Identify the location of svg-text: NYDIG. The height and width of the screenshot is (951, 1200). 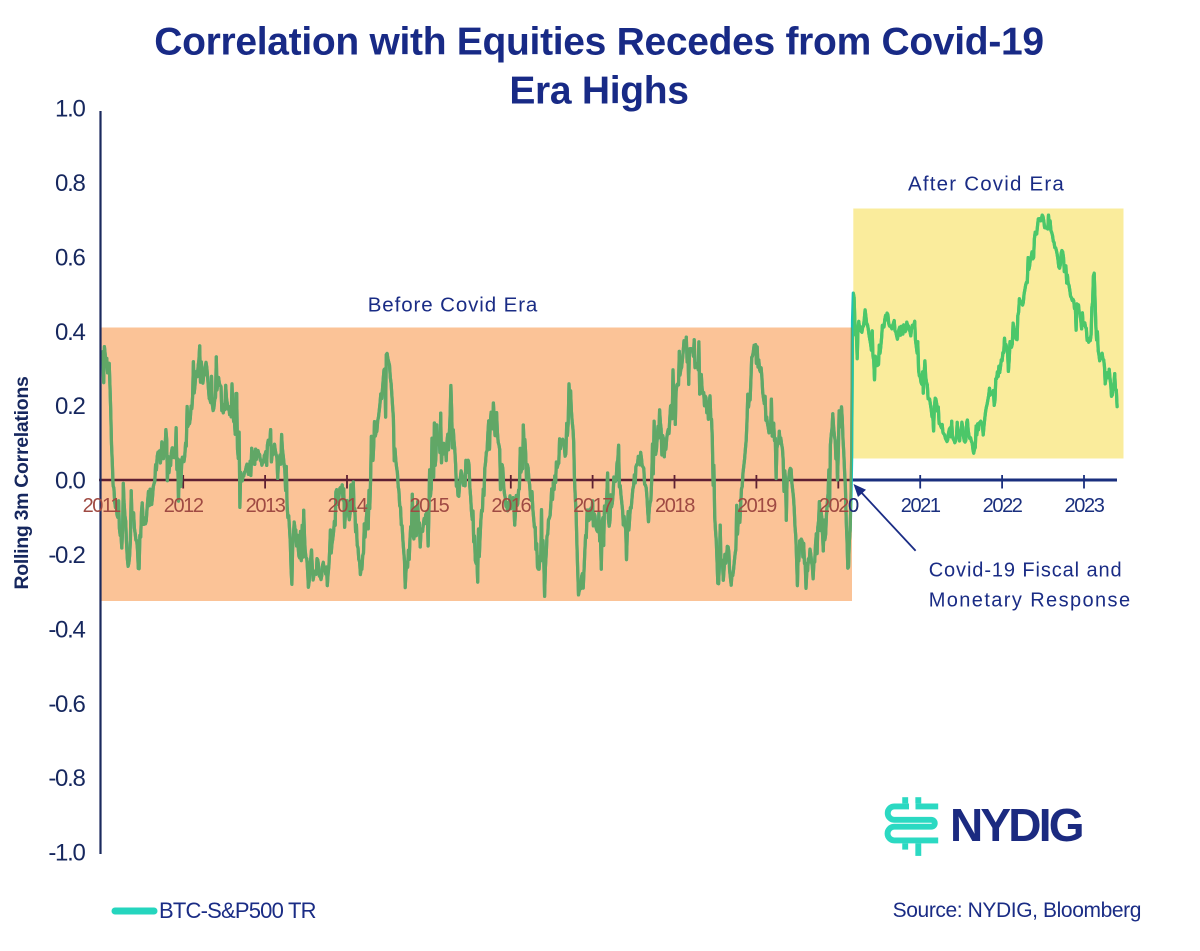
(1016, 825).